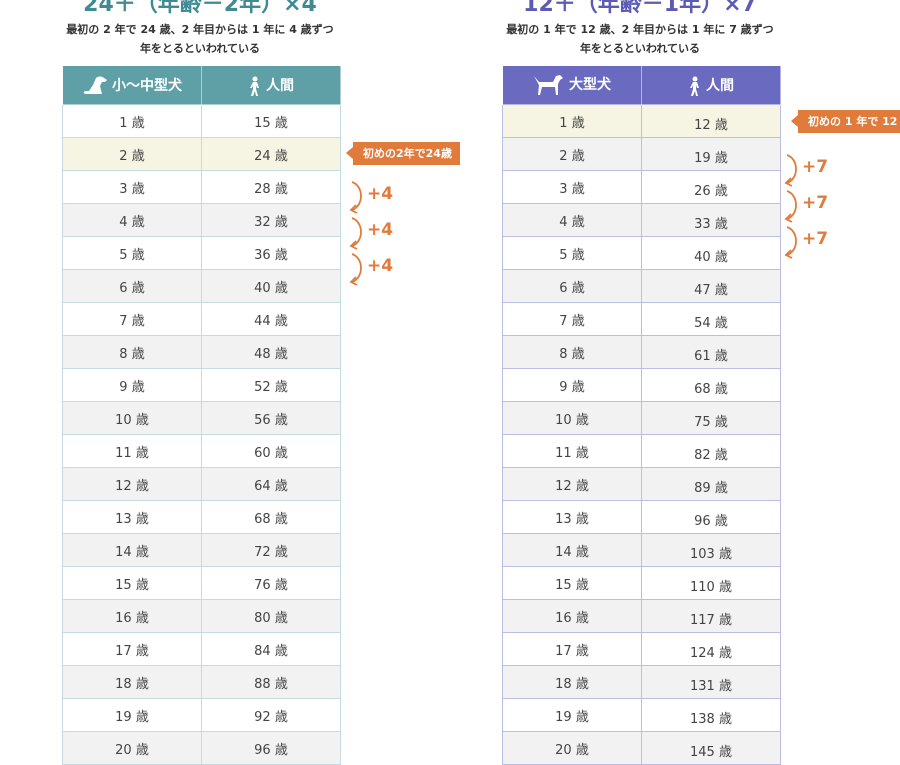 This screenshot has width=900, height=765. I want to click on human-age-cell: 56 歳, so click(271, 418).